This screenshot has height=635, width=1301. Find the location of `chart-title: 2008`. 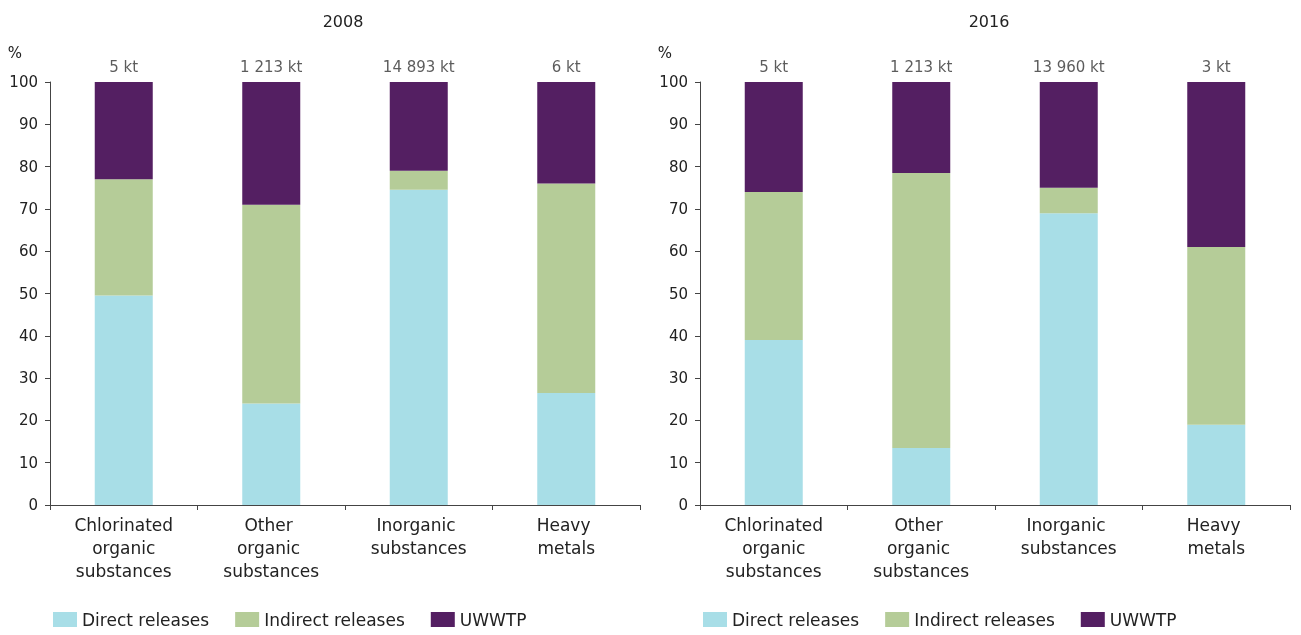

chart-title: 2008 is located at coordinates (343, 21).